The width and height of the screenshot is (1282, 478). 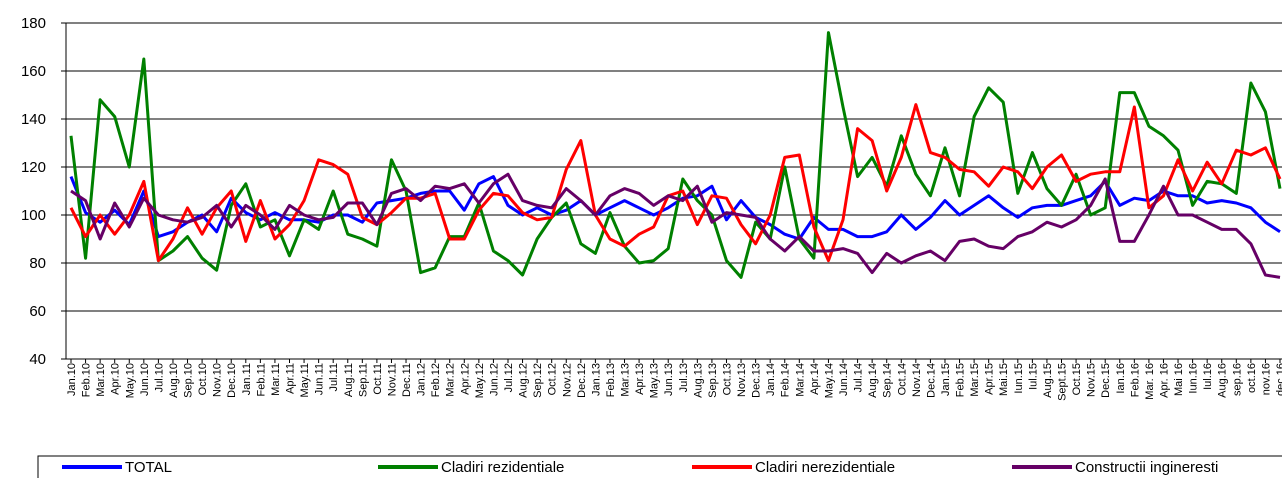 What do you see at coordinates (363, 380) in the screenshot?
I see `x-tick-label: Sep.11` at bounding box center [363, 380].